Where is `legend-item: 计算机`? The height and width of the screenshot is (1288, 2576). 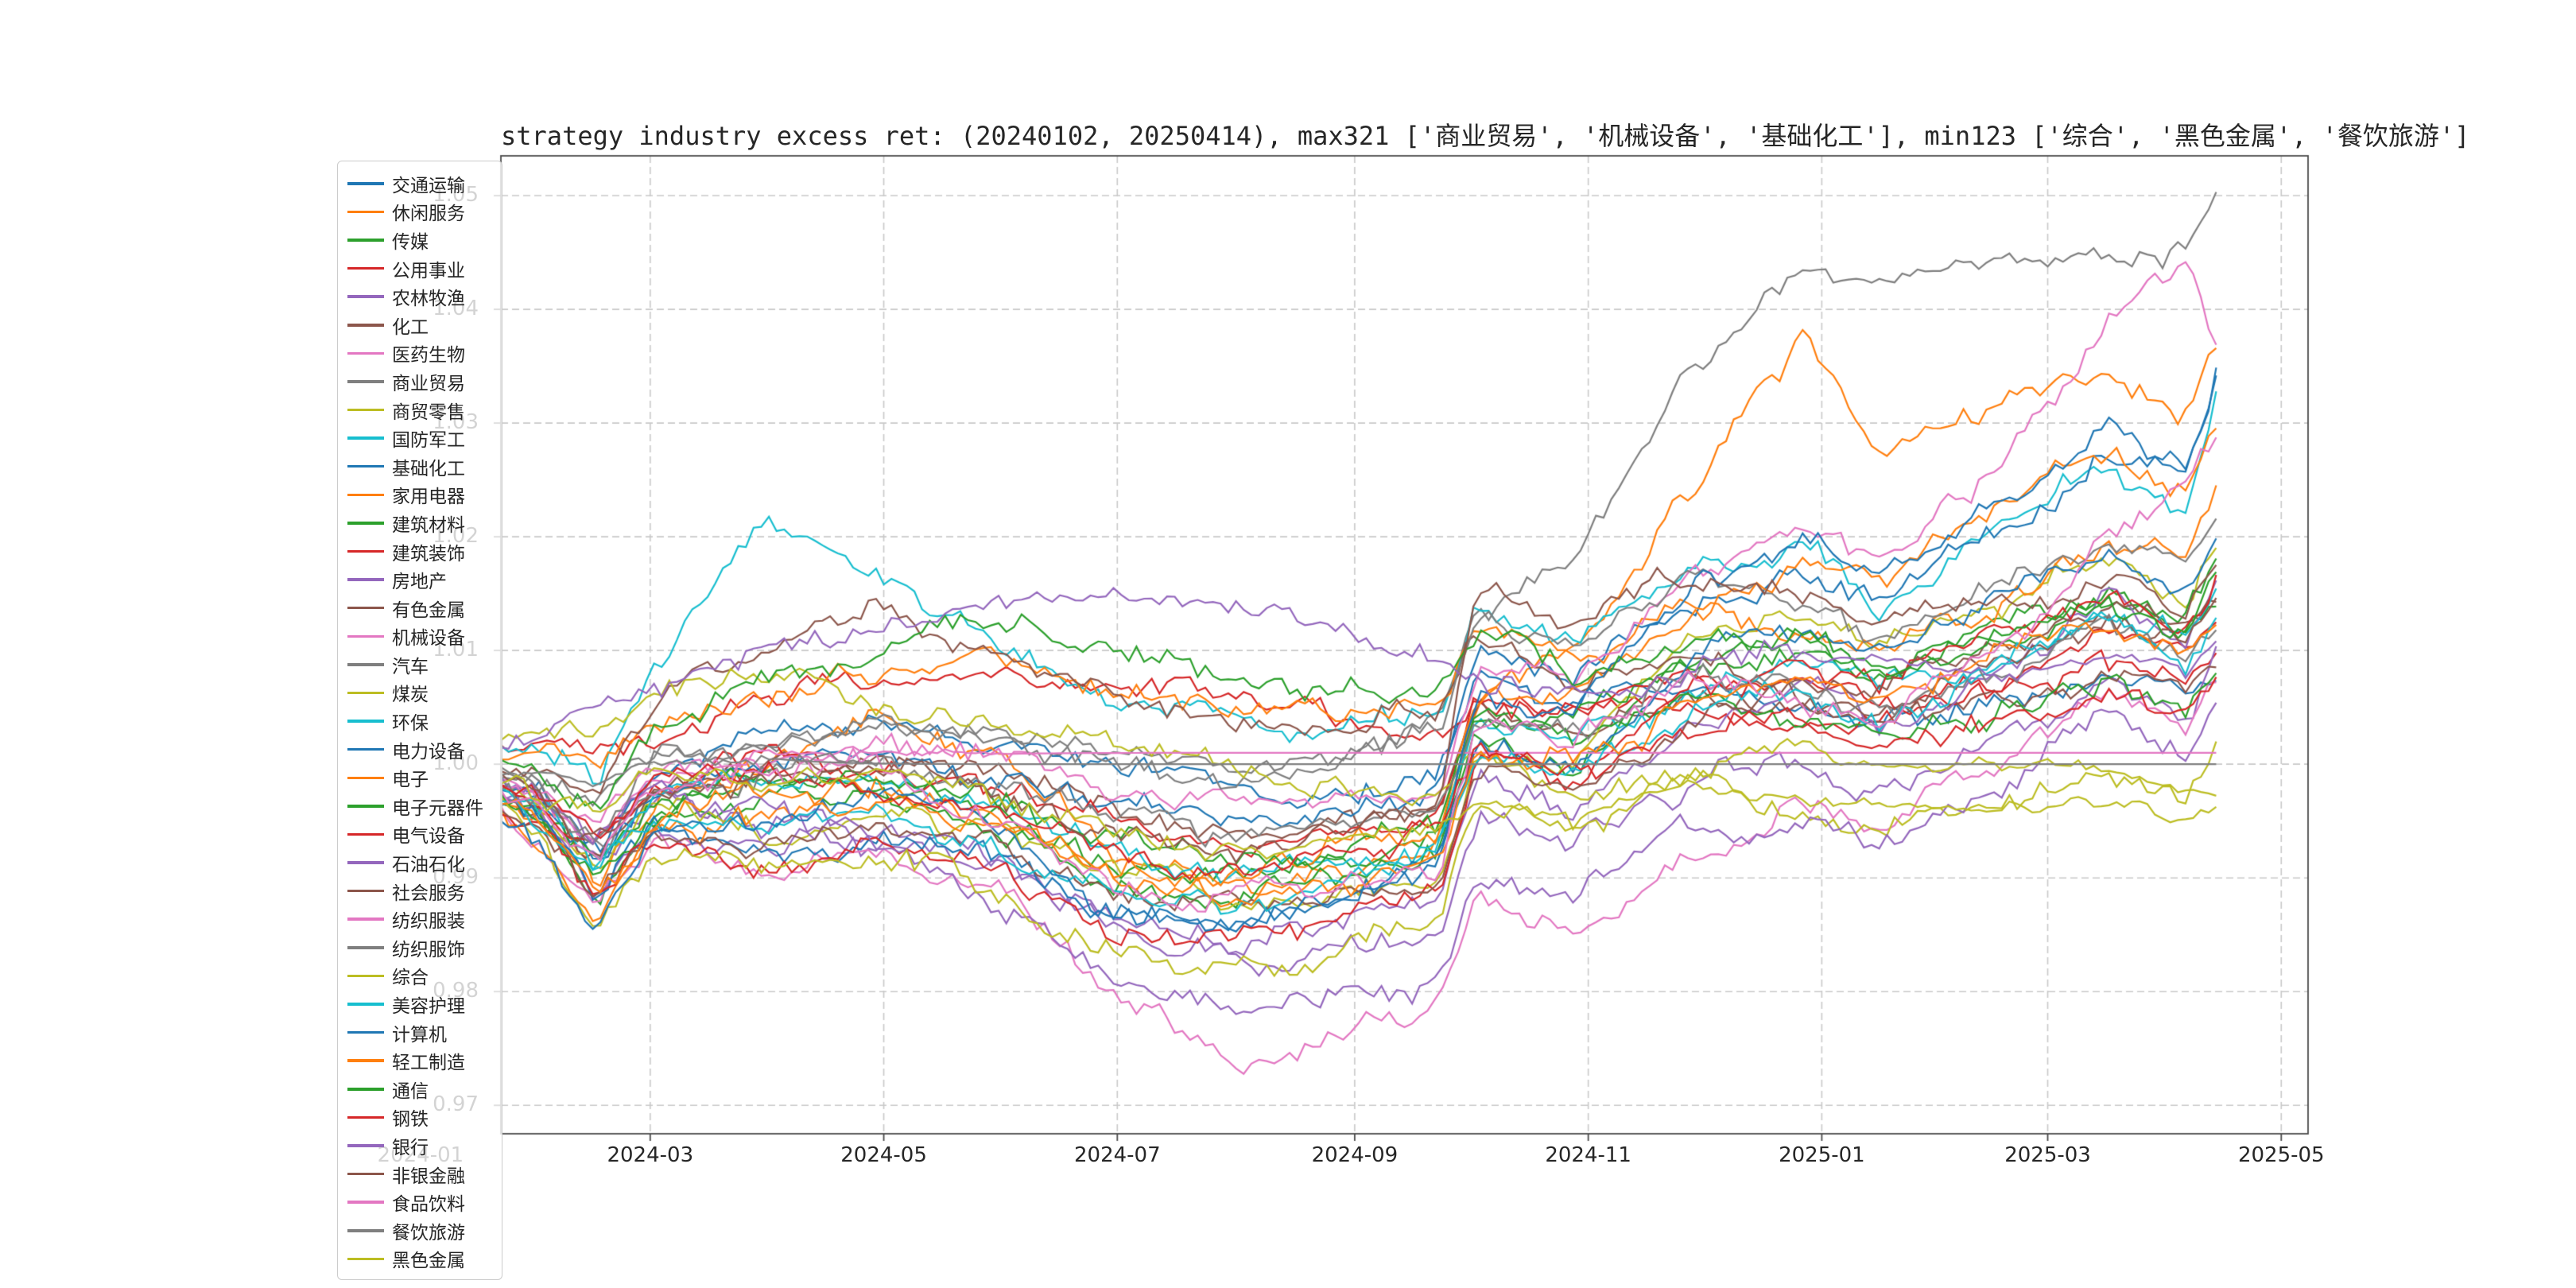 legend-item: 计算机 is located at coordinates (420, 1033).